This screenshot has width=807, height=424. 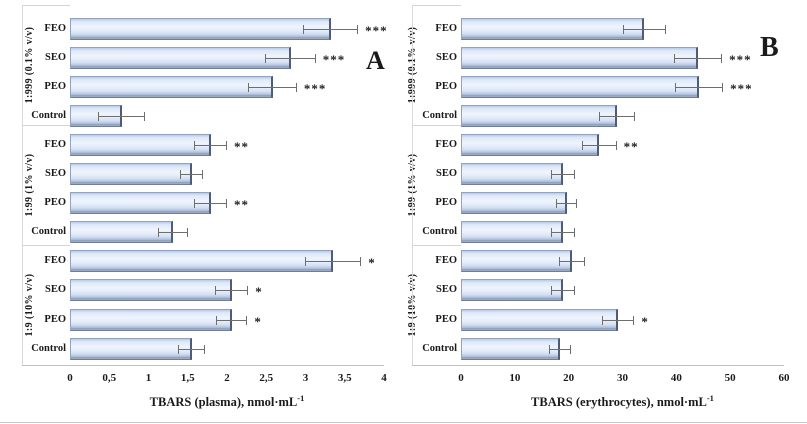 What do you see at coordinates (375, 60) in the screenshot?
I see `panel-letter: A` at bounding box center [375, 60].